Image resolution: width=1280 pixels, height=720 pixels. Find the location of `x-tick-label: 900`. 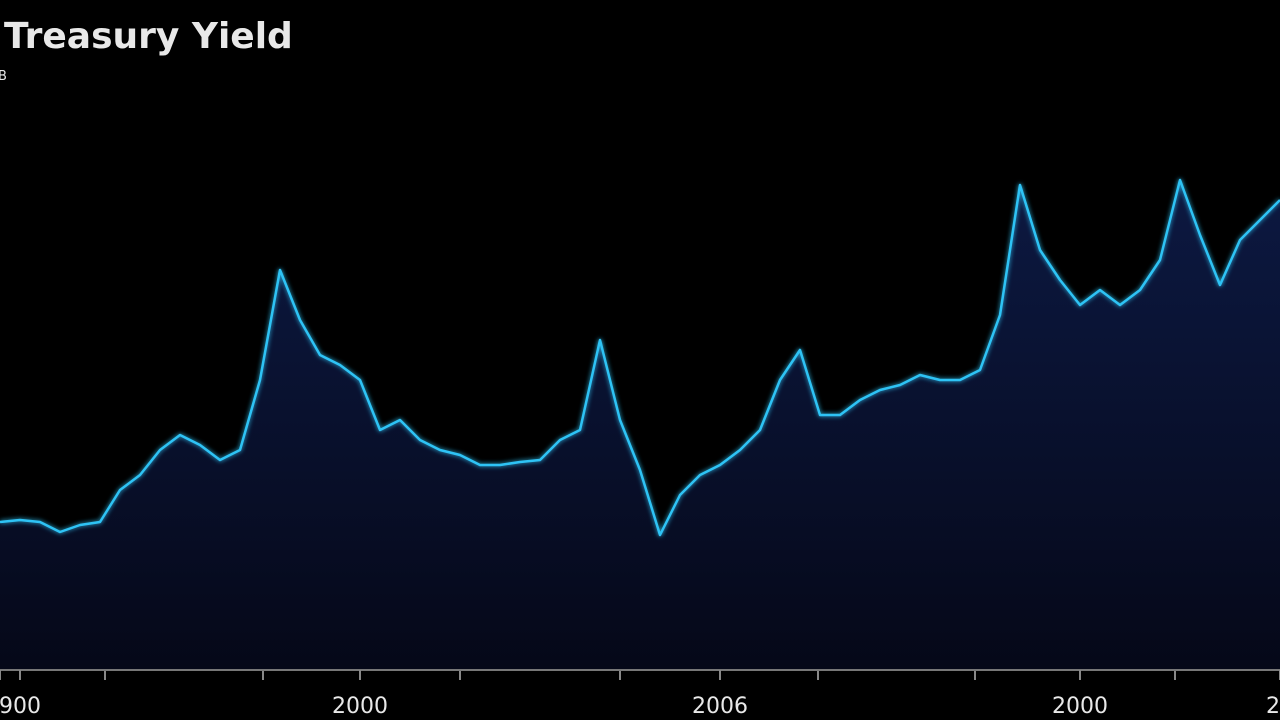

x-tick-label: 900 is located at coordinates (20, 706).